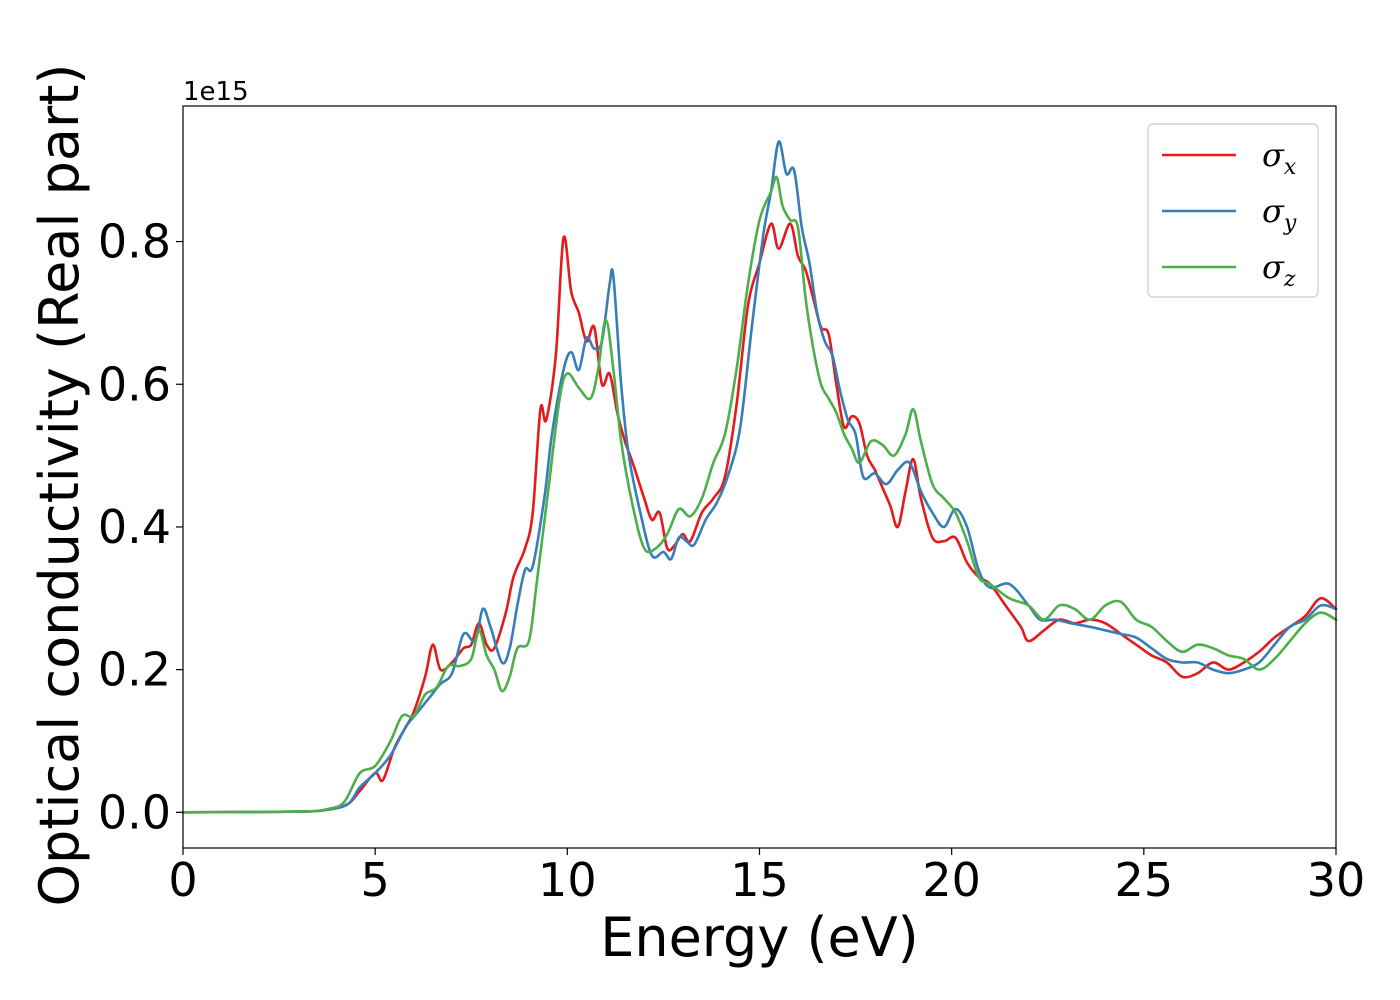 The image size is (1400, 1000). What do you see at coordinates (134, 242) in the screenshot?
I see `y-tick-label: 0.8` at bounding box center [134, 242].